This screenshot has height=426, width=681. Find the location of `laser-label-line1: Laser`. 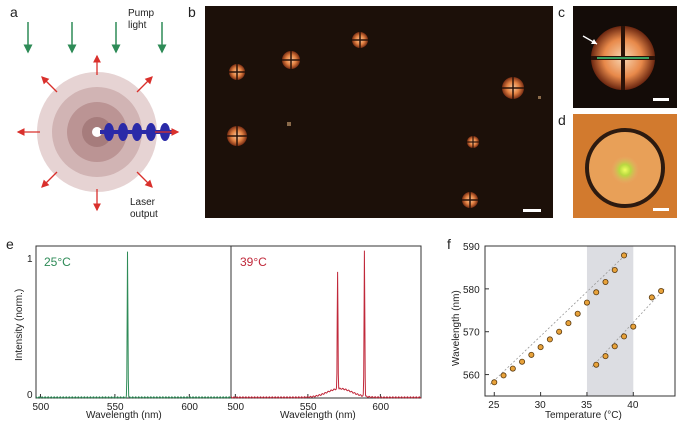

laser-label-line1: Laser is located at coordinates (143, 202).